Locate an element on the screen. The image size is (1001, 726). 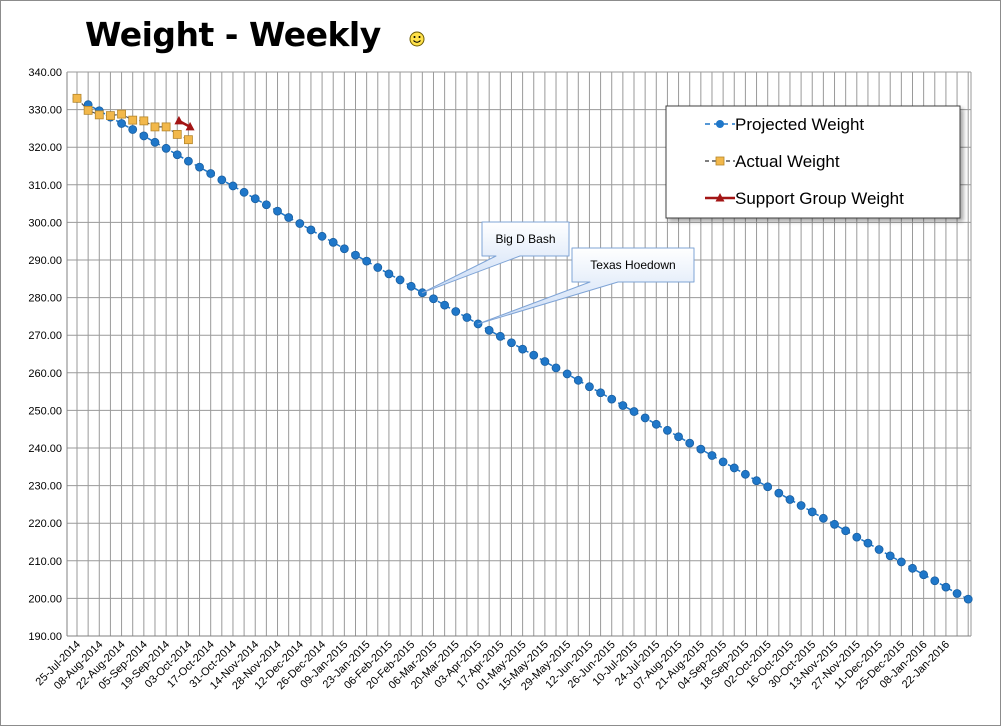
y-tick-label: 300.00 is located at coordinates (45, 223).